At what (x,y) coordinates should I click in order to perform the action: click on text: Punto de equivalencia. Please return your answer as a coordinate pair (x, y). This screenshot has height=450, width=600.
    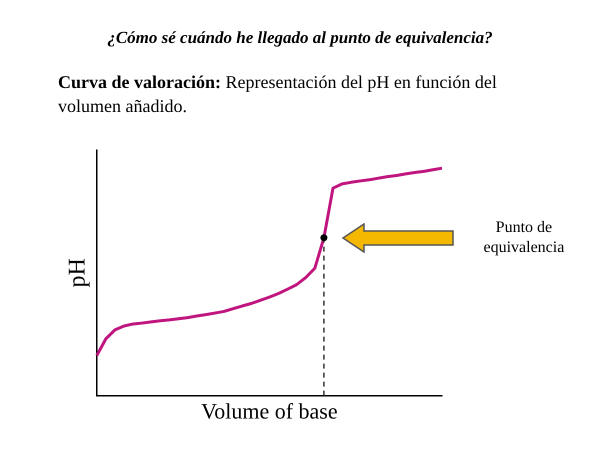
    Looking at the image, I should click on (523, 237).